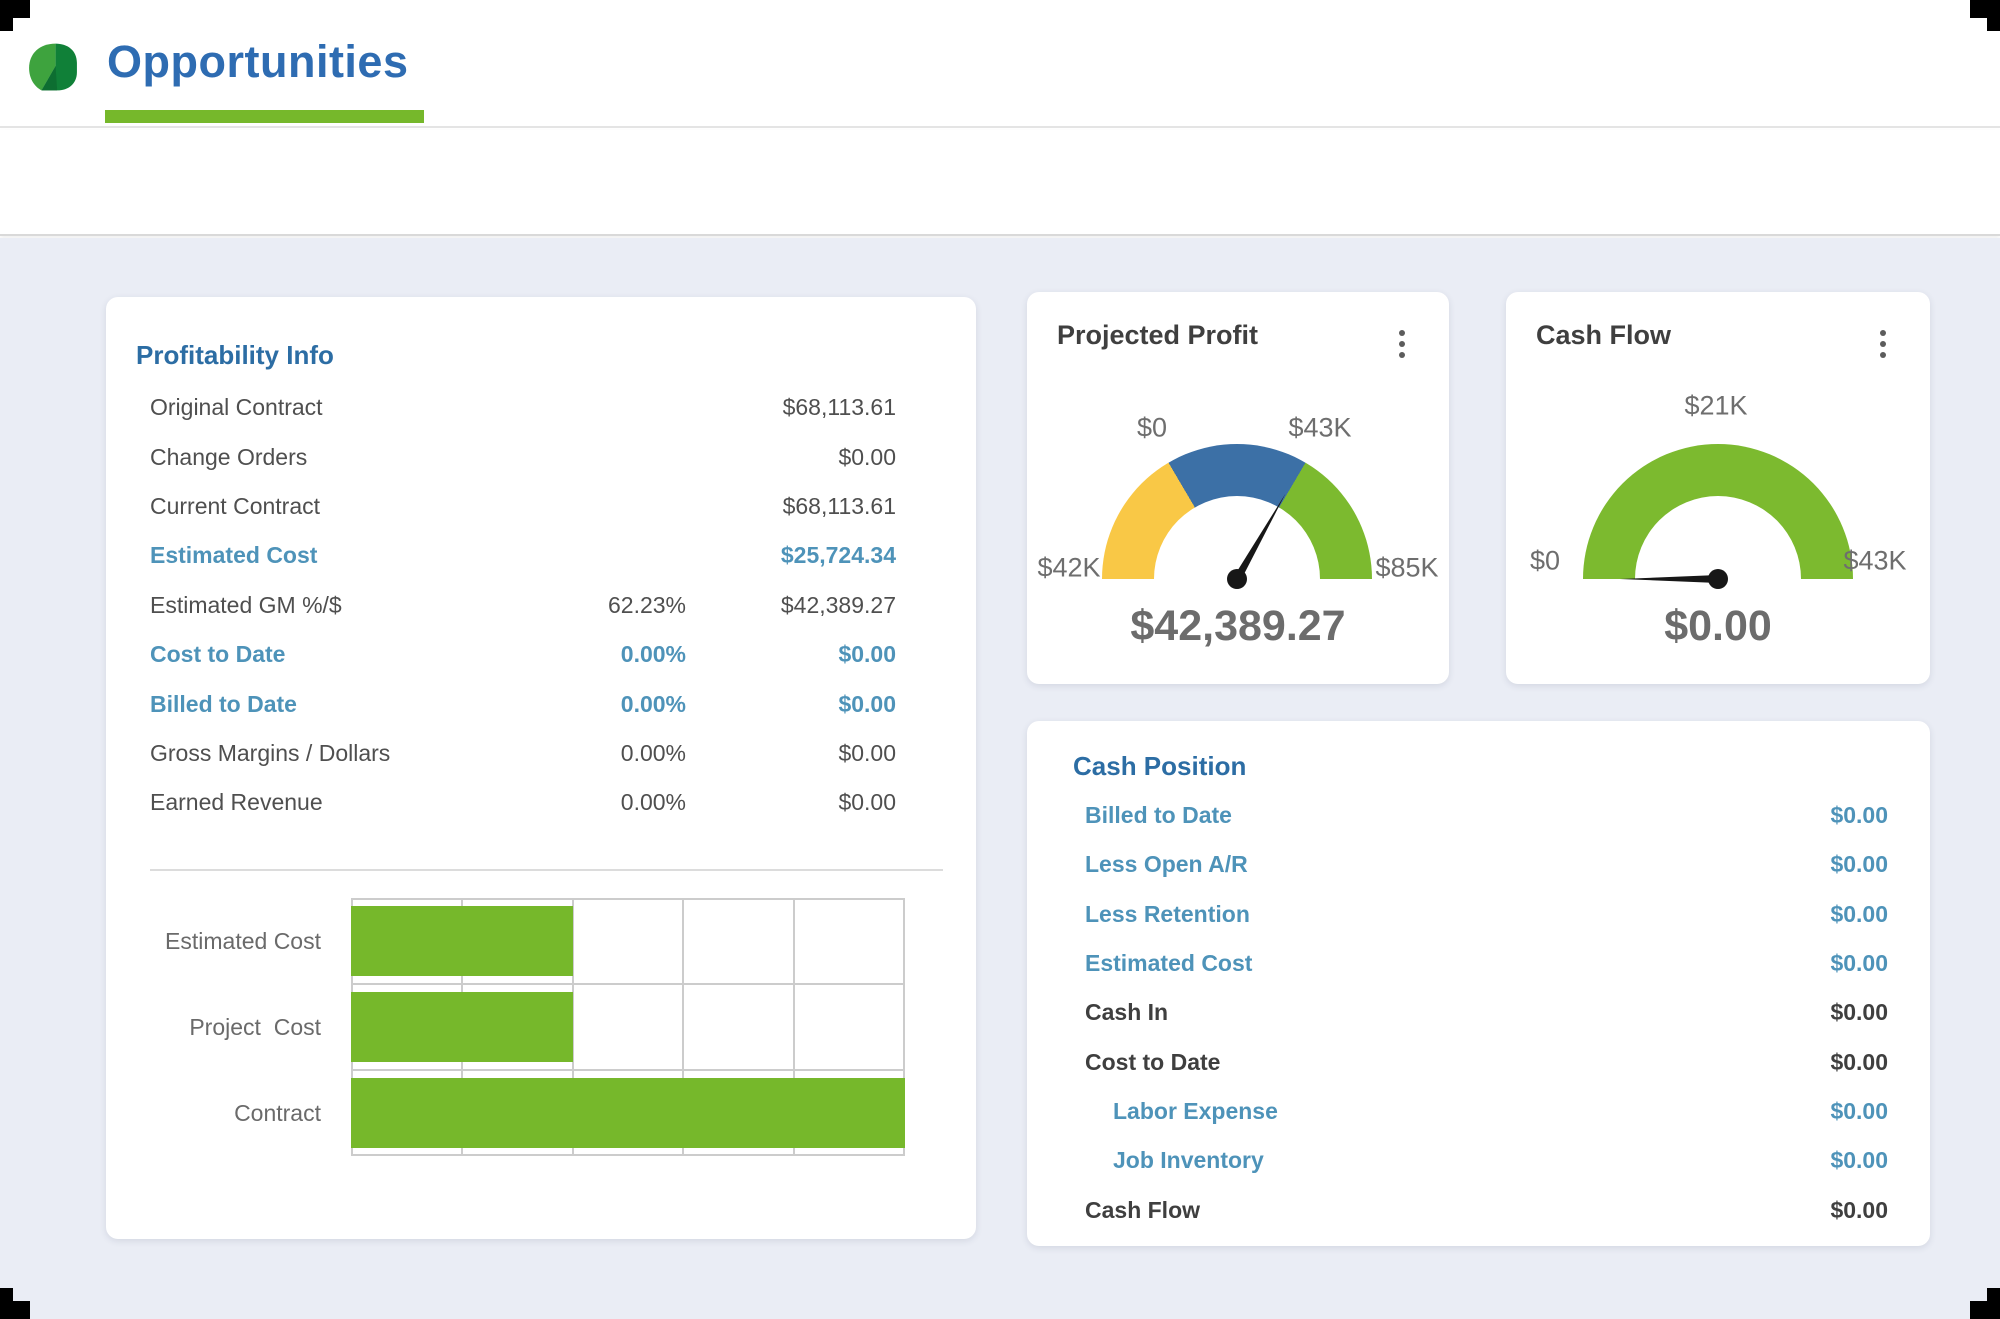  I want to click on row-label: Original Contract, so click(236, 407).